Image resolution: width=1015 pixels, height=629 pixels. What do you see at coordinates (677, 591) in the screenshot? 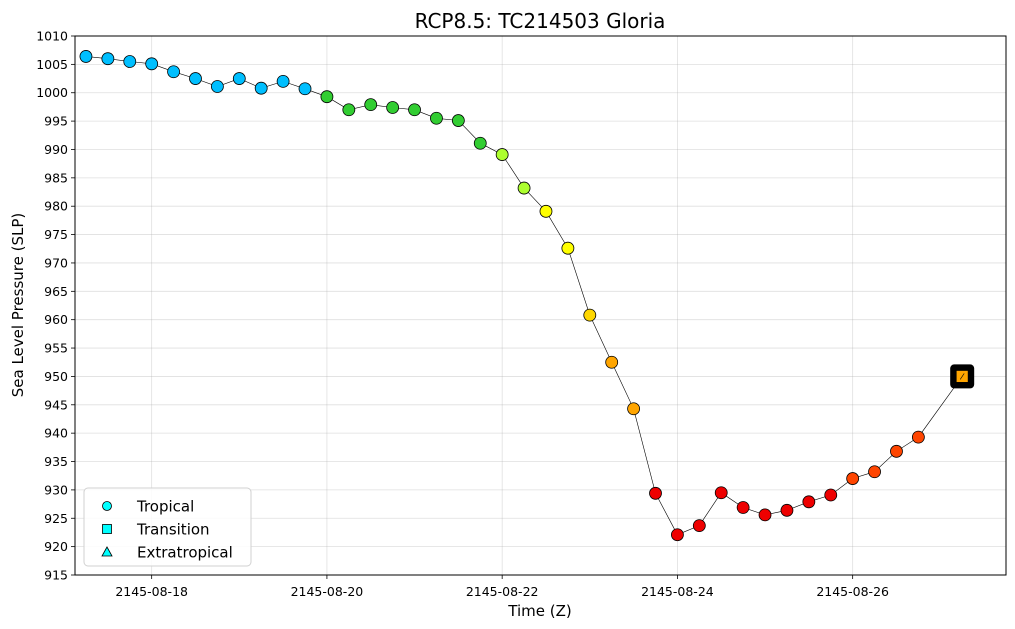
I see `x-tick-label: 2145-08-24` at bounding box center [677, 591].